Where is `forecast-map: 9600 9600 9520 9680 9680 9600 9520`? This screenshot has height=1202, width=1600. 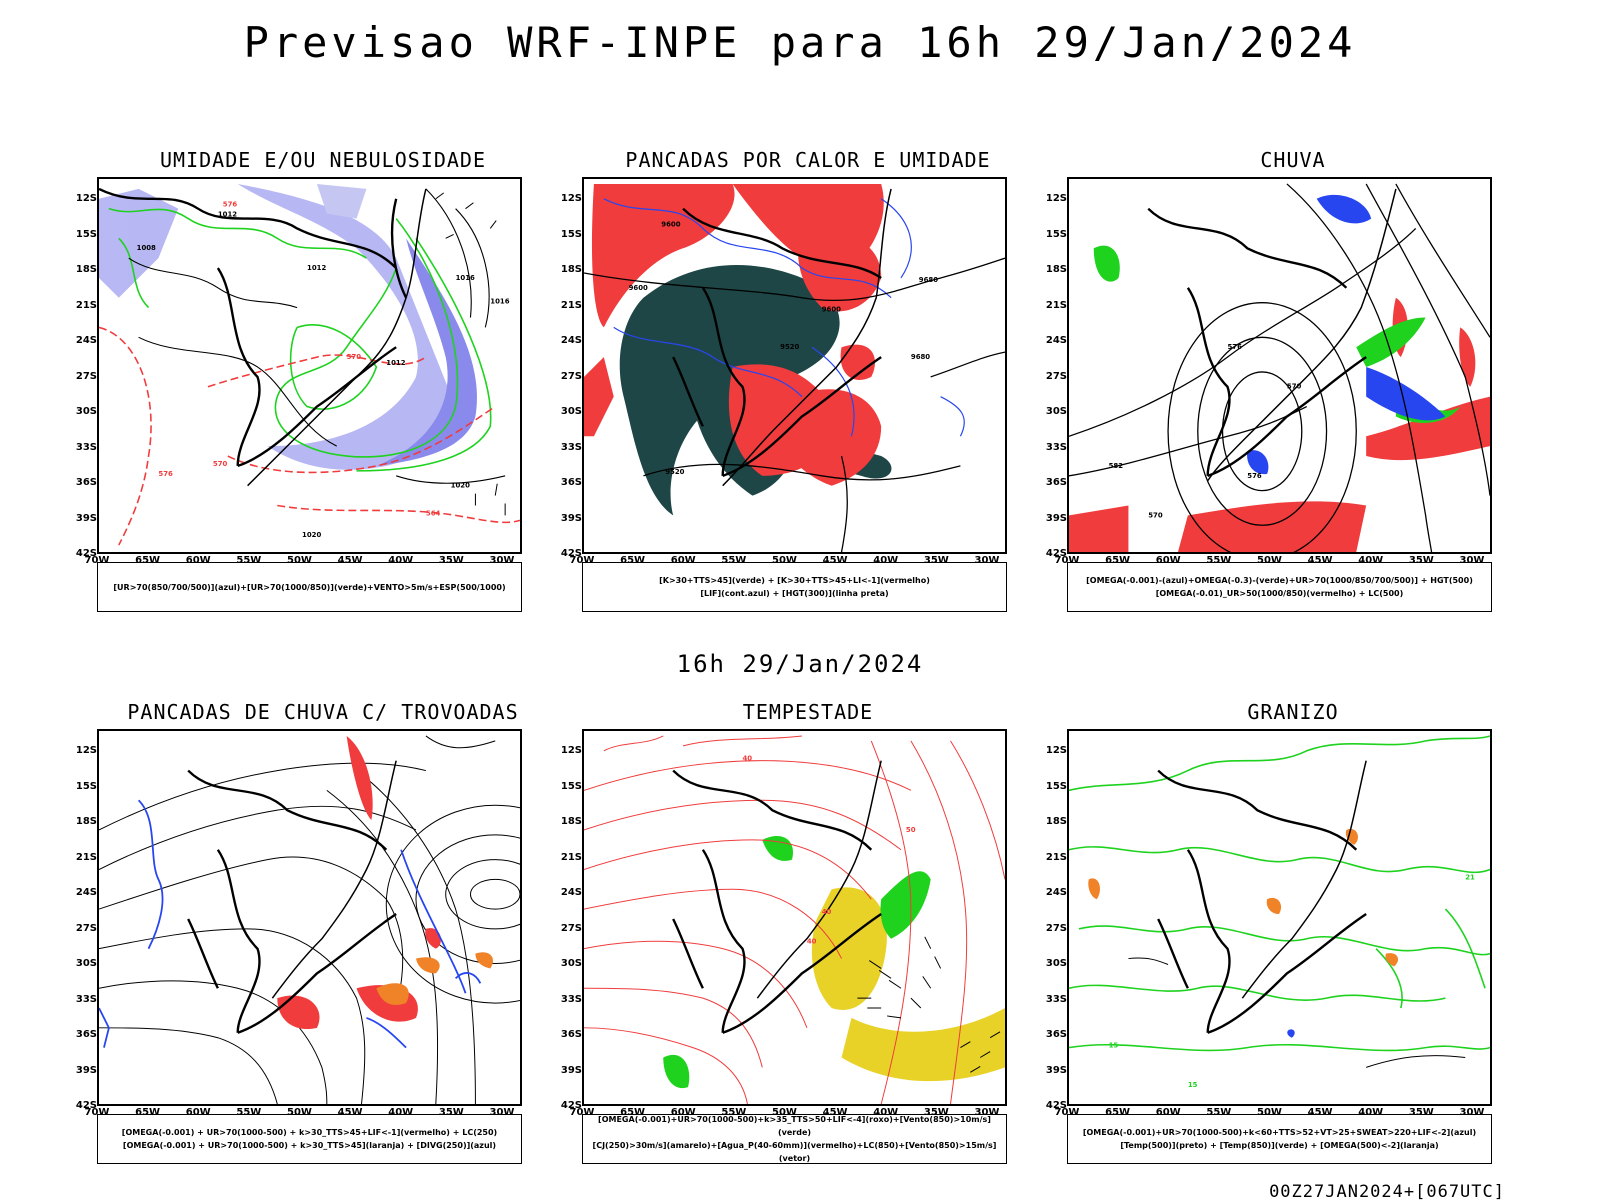 forecast-map: 9600 9600 9520 9680 9680 9600 9520 is located at coordinates (794, 367).